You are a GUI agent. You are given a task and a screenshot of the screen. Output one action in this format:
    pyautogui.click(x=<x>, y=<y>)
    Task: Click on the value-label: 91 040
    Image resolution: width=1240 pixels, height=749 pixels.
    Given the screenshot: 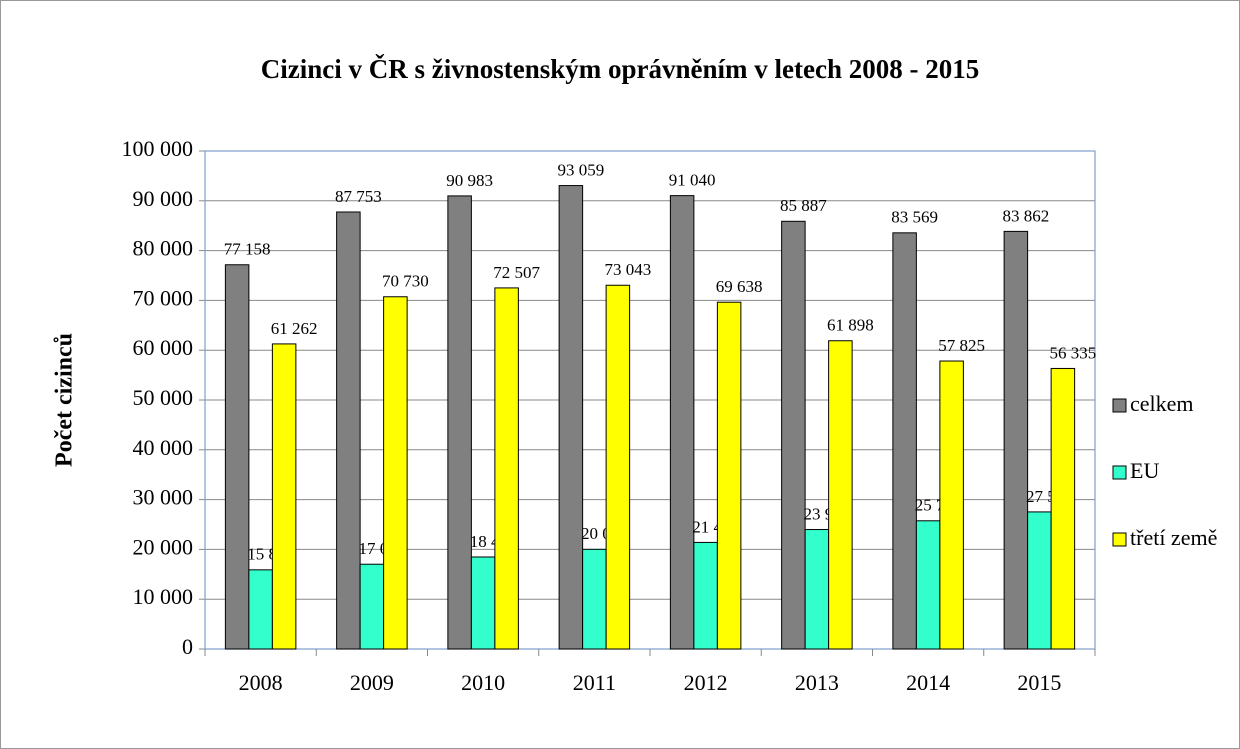 What is the action you would take?
    pyautogui.click(x=692, y=180)
    